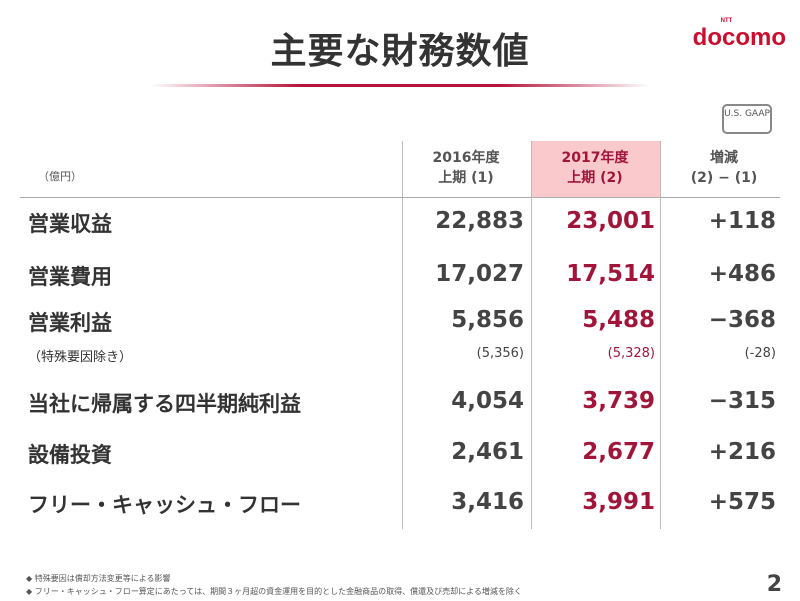 The height and width of the screenshot is (601, 800). What do you see at coordinates (400, 403) in the screenshot?
I see `table-row: 当社に帰属する四半期純利益 4,054 3,739 −315` at bounding box center [400, 403].